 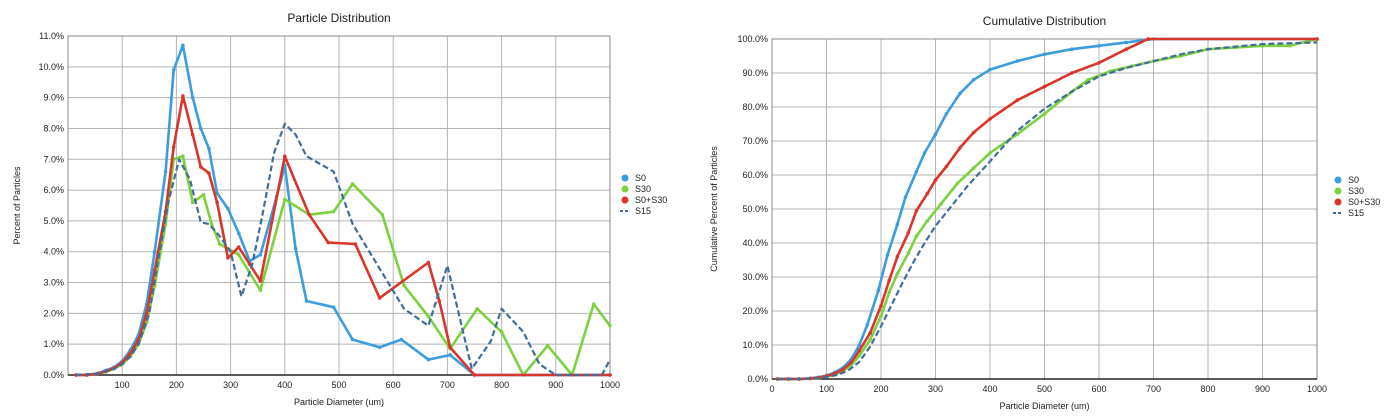 I want to click on c1-x-tick-label: 800, so click(x=1207, y=389).